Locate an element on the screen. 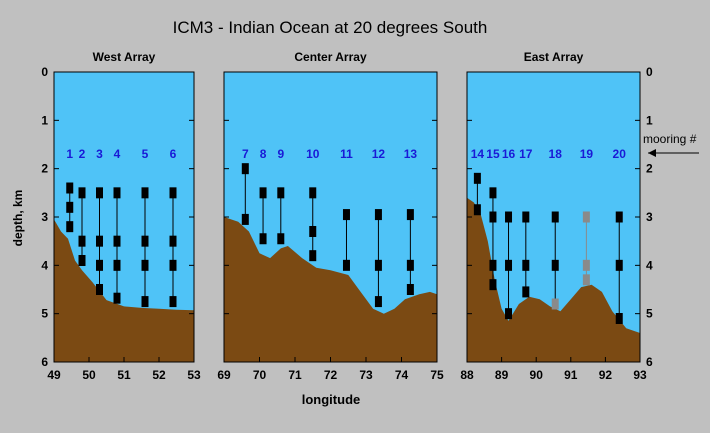  mooring-label: 18 is located at coordinates (556, 154).